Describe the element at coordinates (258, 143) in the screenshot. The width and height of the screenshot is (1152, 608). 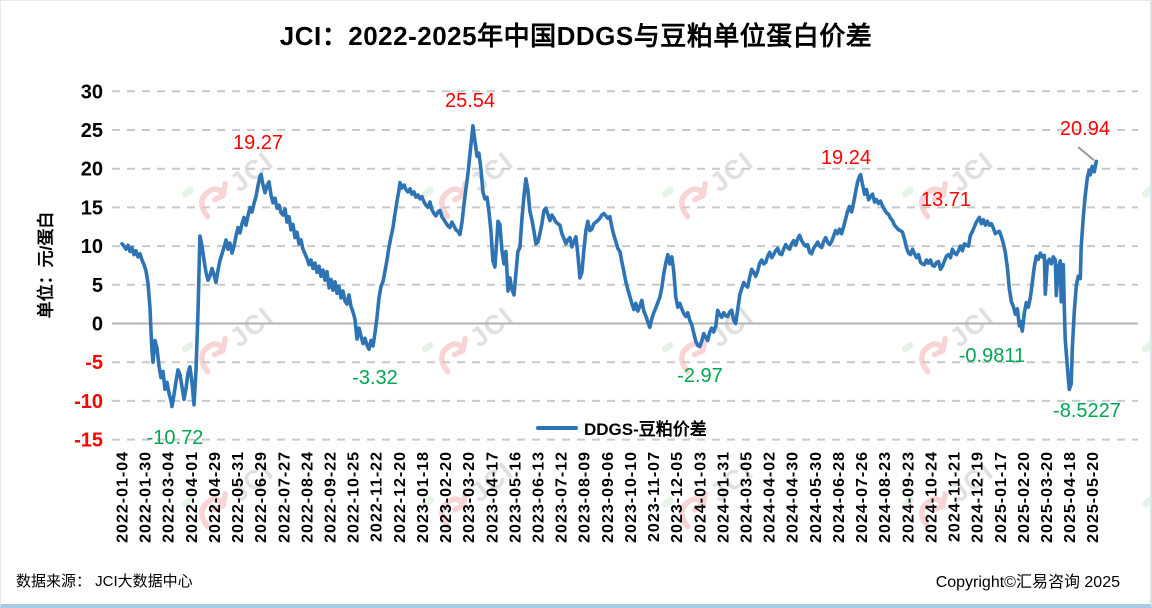
I see `annotation-value: 19.27` at that location.